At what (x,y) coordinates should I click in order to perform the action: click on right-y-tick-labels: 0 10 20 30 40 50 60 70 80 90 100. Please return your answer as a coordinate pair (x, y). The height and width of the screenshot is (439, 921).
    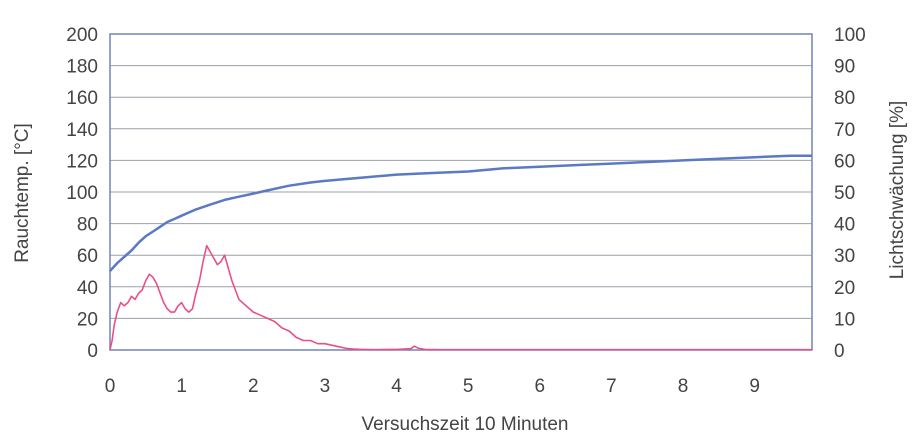
    Looking at the image, I should click on (850, 193).